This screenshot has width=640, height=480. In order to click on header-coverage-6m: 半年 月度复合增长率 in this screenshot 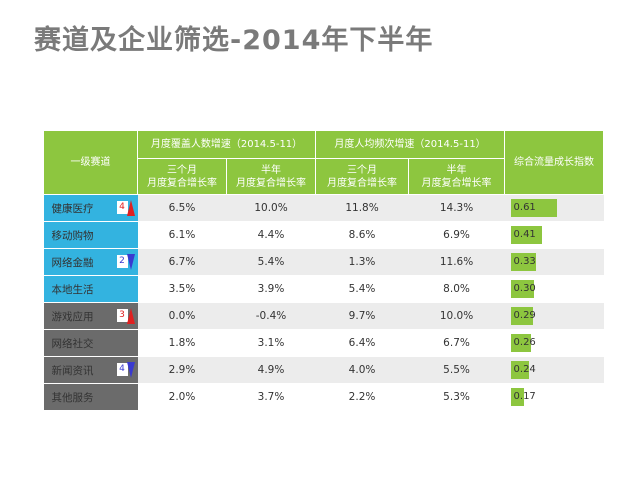, I will do `click(271, 176)`.